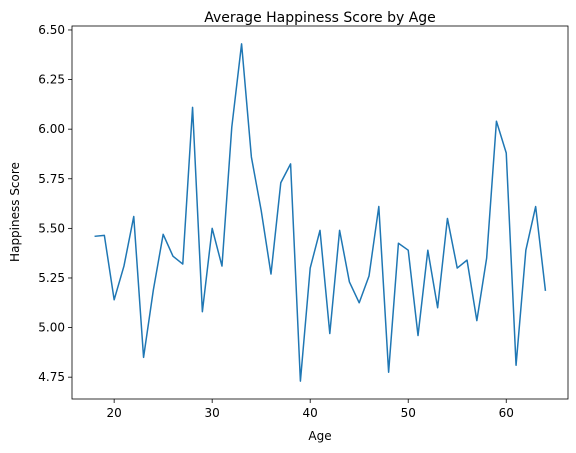 This screenshot has height=453, width=576. Describe the element at coordinates (51, 377) in the screenshot. I see `y-tick-label: 4.75` at that location.